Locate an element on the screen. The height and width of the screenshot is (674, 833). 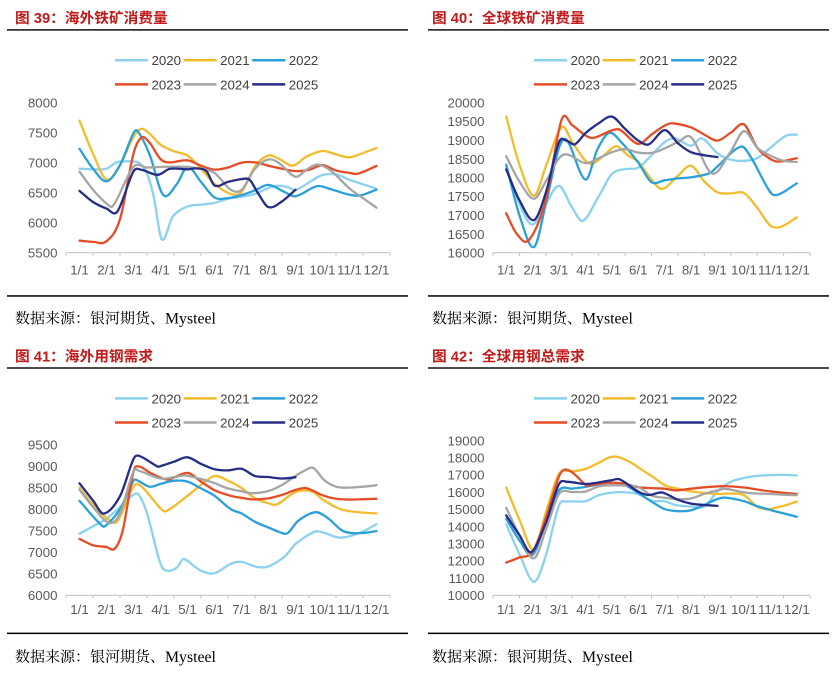
svg-text: 6500 is located at coordinates (43, 193).